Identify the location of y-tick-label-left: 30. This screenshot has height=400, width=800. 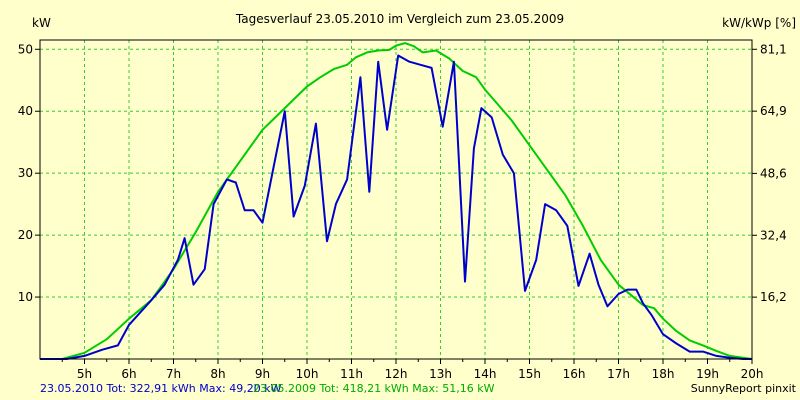
(25, 173).